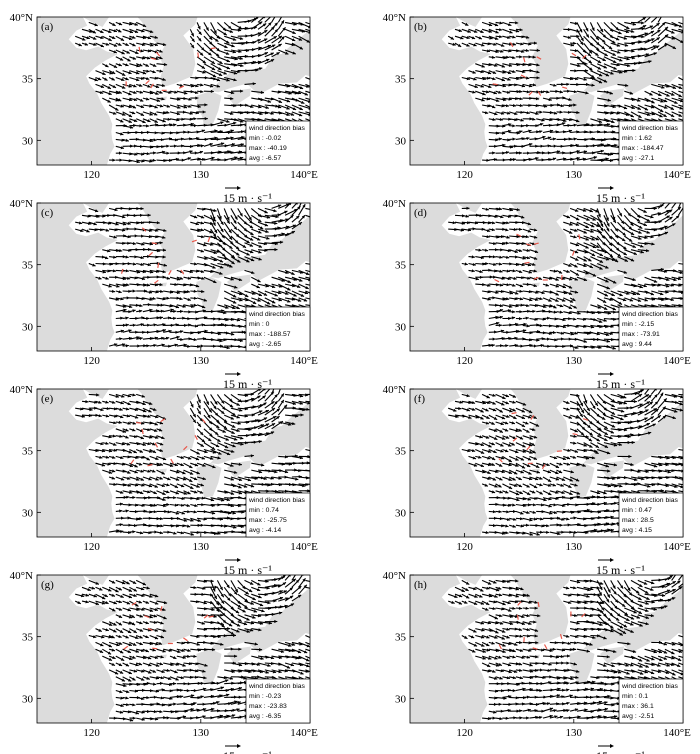 The image size is (700, 754). Describe the element at coordinates (304, 361) in the screenshot. I see `x-tick-label: 140°E` at that location.